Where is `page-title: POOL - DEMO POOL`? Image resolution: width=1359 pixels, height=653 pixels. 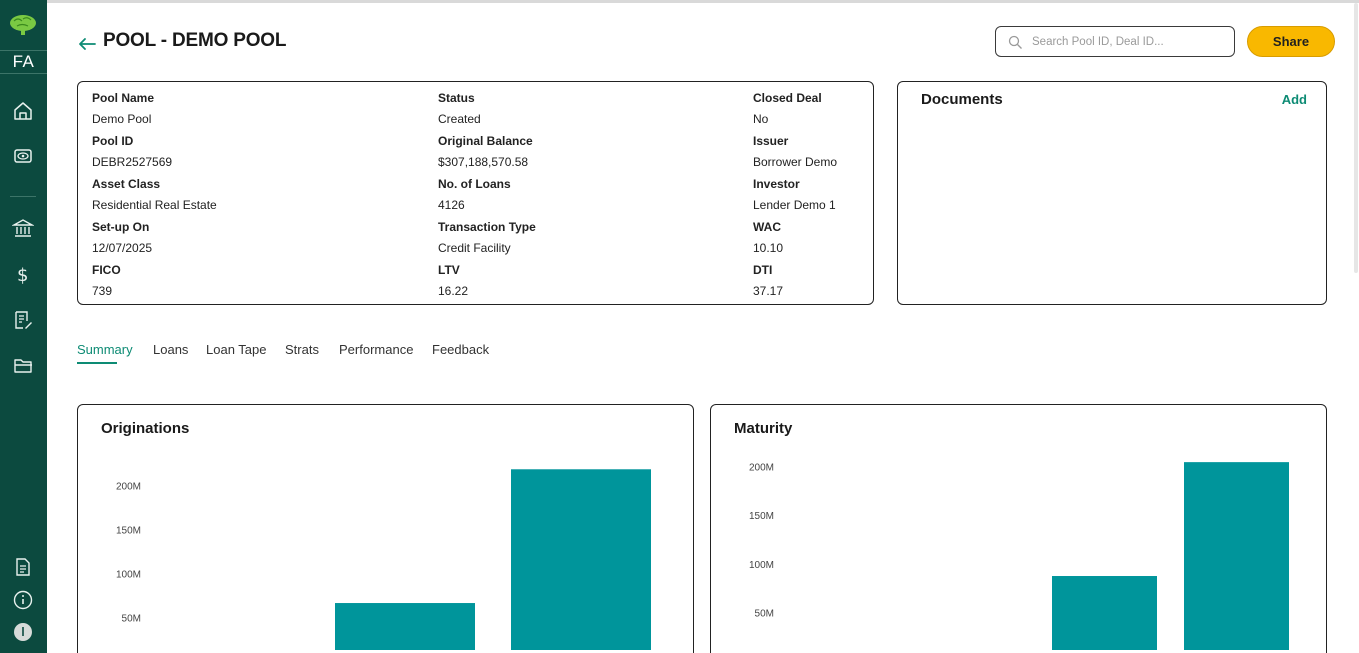 page-title: POOL - DEMO POOL is located at coordinates (195, 40).